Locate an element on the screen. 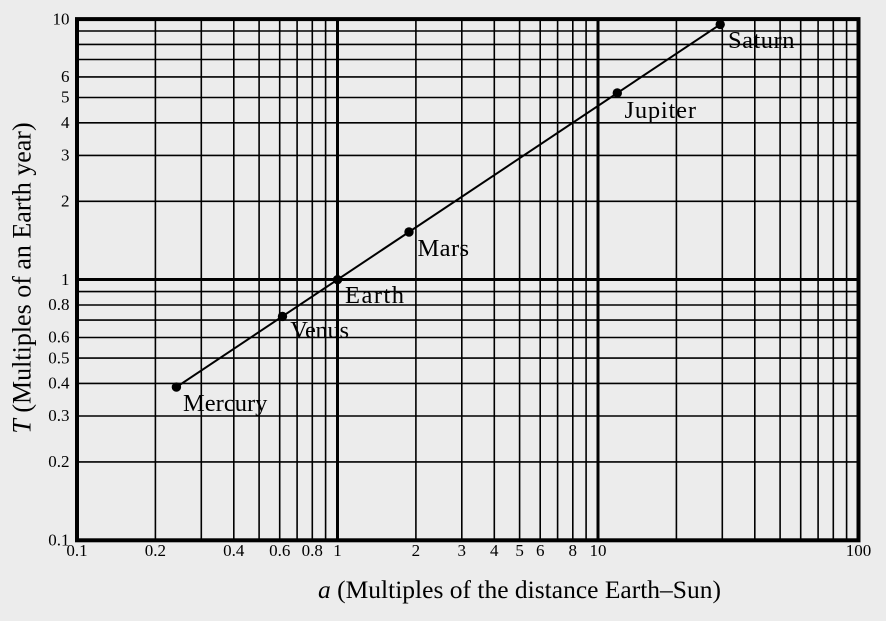 This screenshot has height=621, width=886. svg-text: 0.3 is located at coordinates (58, 415).